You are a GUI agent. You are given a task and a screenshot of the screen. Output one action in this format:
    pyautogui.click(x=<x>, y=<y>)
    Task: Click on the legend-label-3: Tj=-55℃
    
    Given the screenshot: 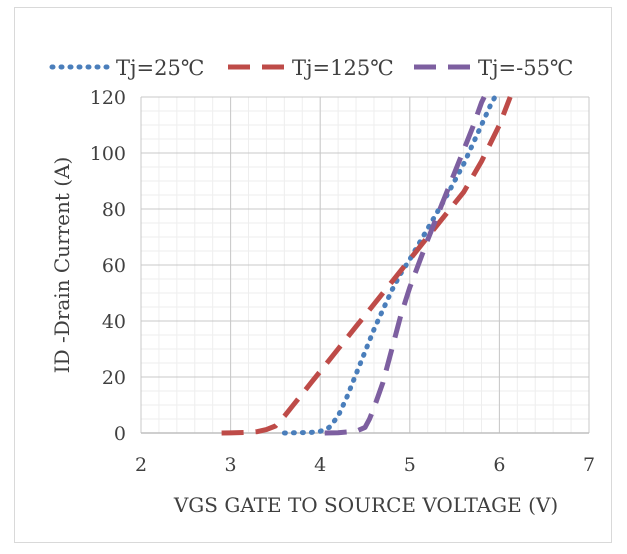 What is the action you would take?
    pyautogui.click(x=525, y=68)
    